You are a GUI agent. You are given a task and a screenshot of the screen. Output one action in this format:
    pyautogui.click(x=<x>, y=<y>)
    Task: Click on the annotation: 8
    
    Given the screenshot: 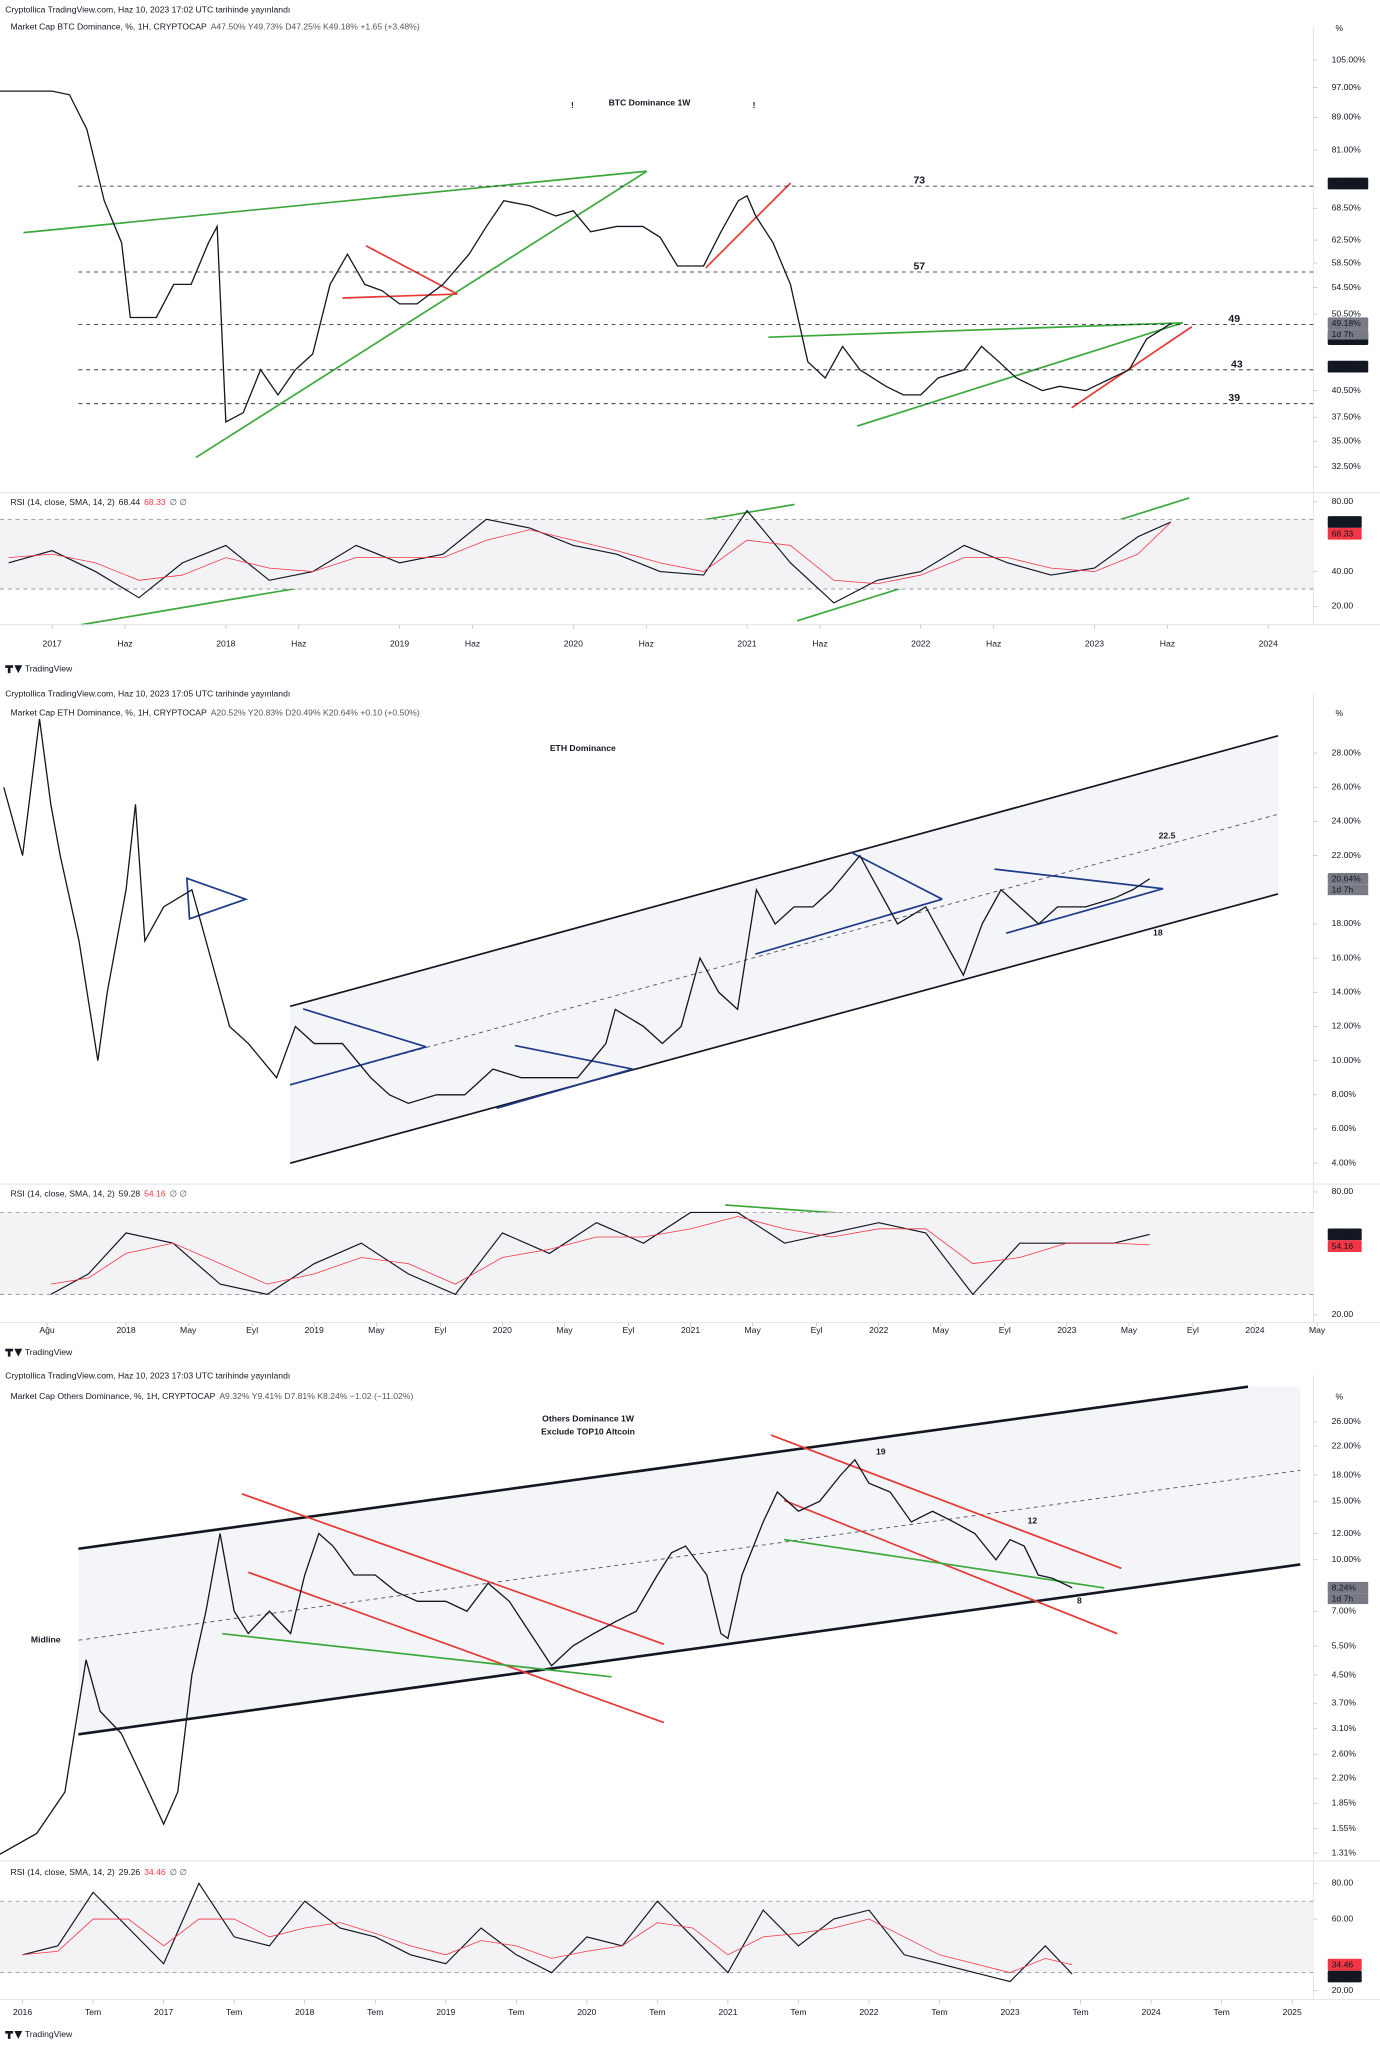 What is the action you would take?
    pyautogui.click(x=1079, y=1600)
    